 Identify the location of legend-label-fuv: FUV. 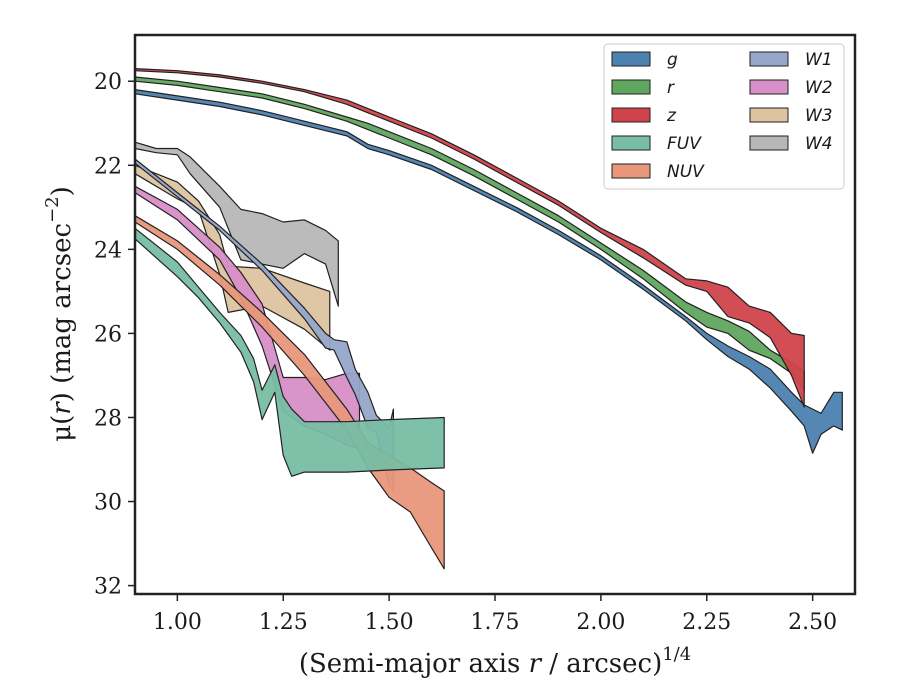
(684, 144).